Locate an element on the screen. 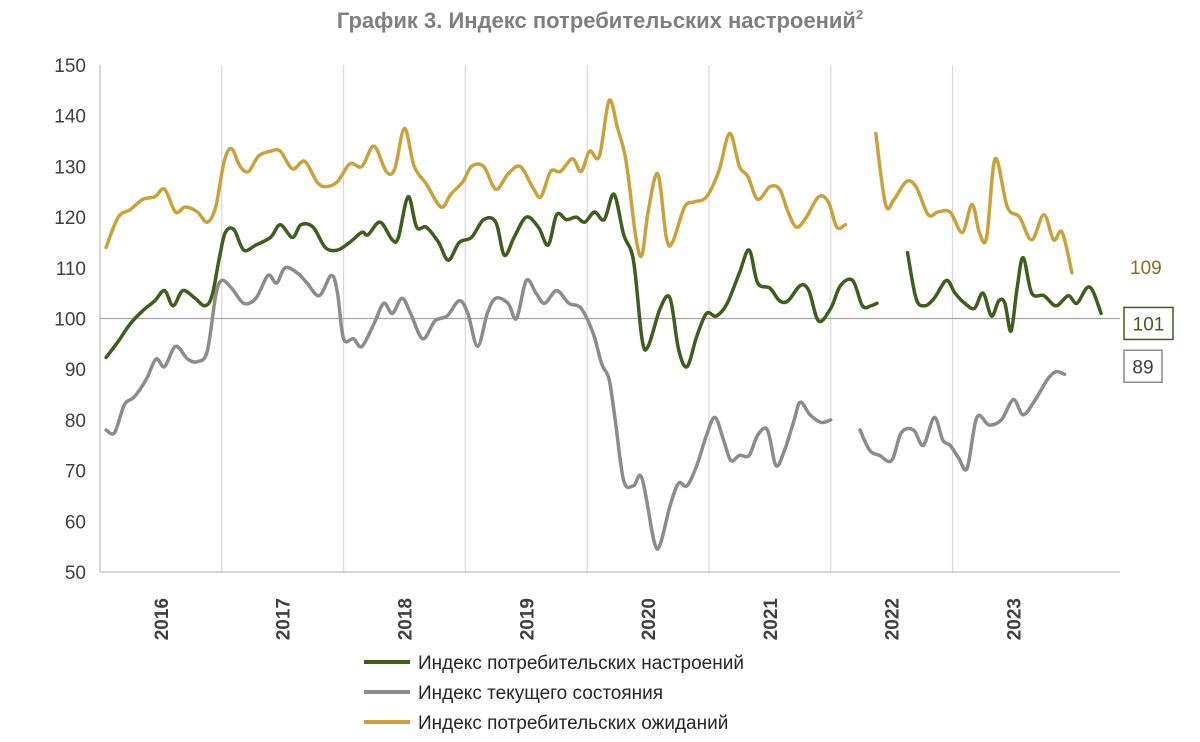 The image size is (1200, 742). y-tick-label: 110 is located at coordinates (71, 269).